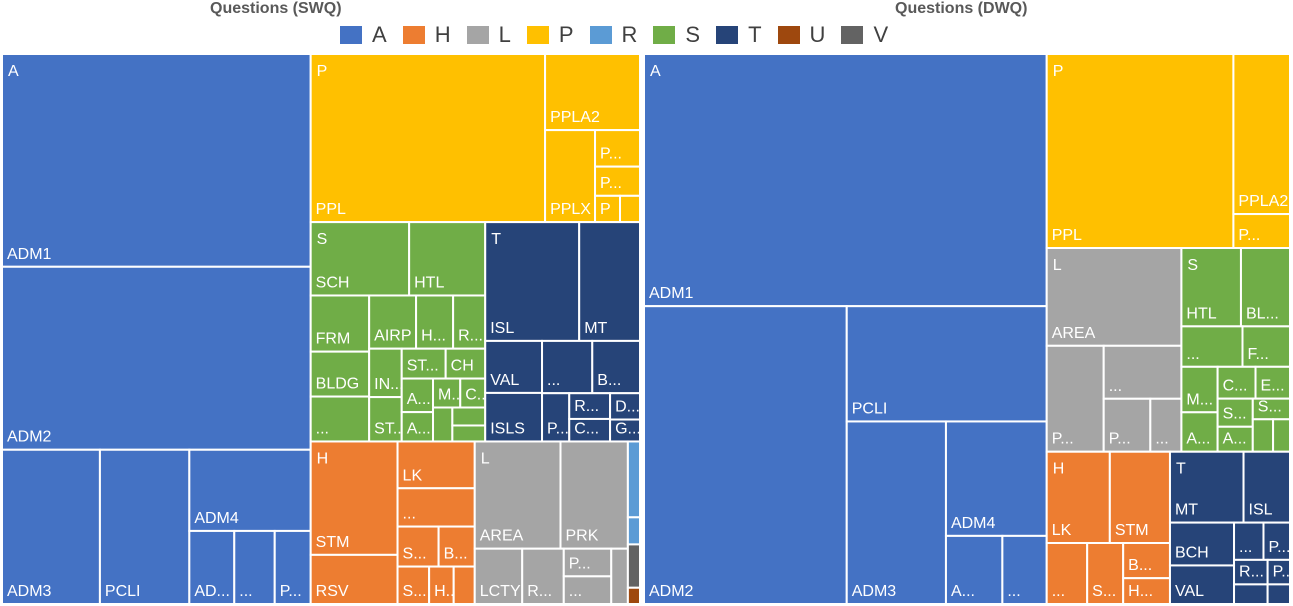 The width and height of the screenshot is (1293, 606). I want to click on cell-label: VAL, so click(504, 380).